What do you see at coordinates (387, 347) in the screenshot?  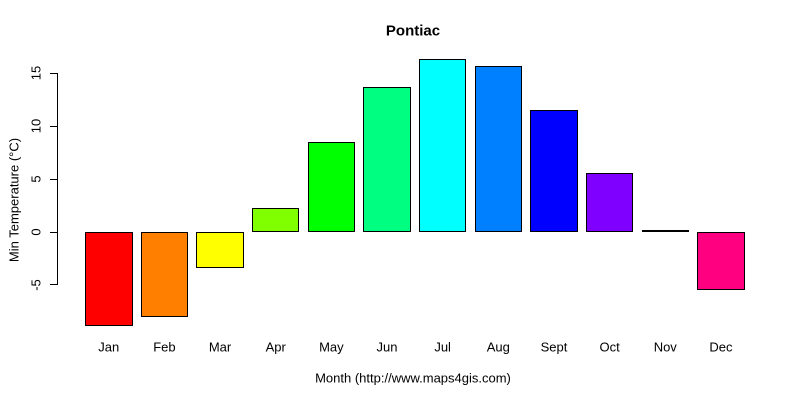 I see `x-tick-label-jun: Jun` at bounding box center [387, 347].